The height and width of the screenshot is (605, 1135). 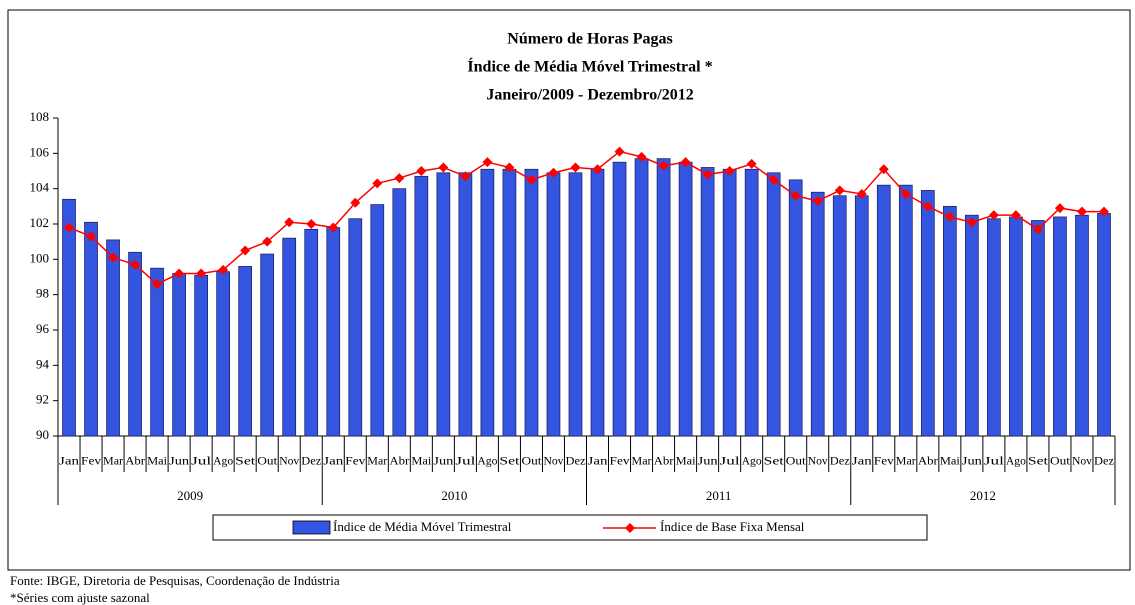 What do you see at coordinates (642, 462) in the screenshot?
I see `x-tick-label: Mar` at bounding box center [642, 462].